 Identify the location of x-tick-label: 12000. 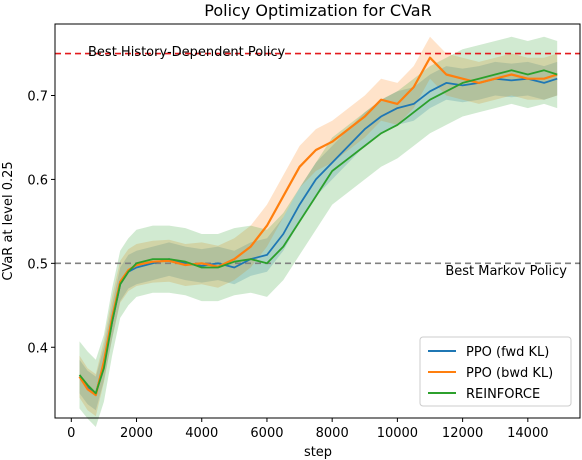
(462, 433).